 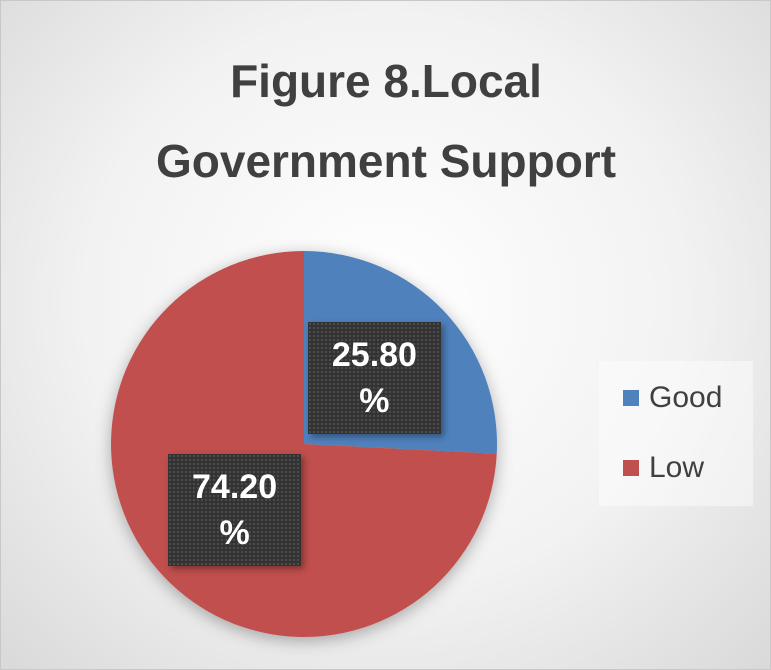 What do you see at coordinates (676, 433) in the screenshot?
I see `legend: Good Low` at bounding box center [676, 433].